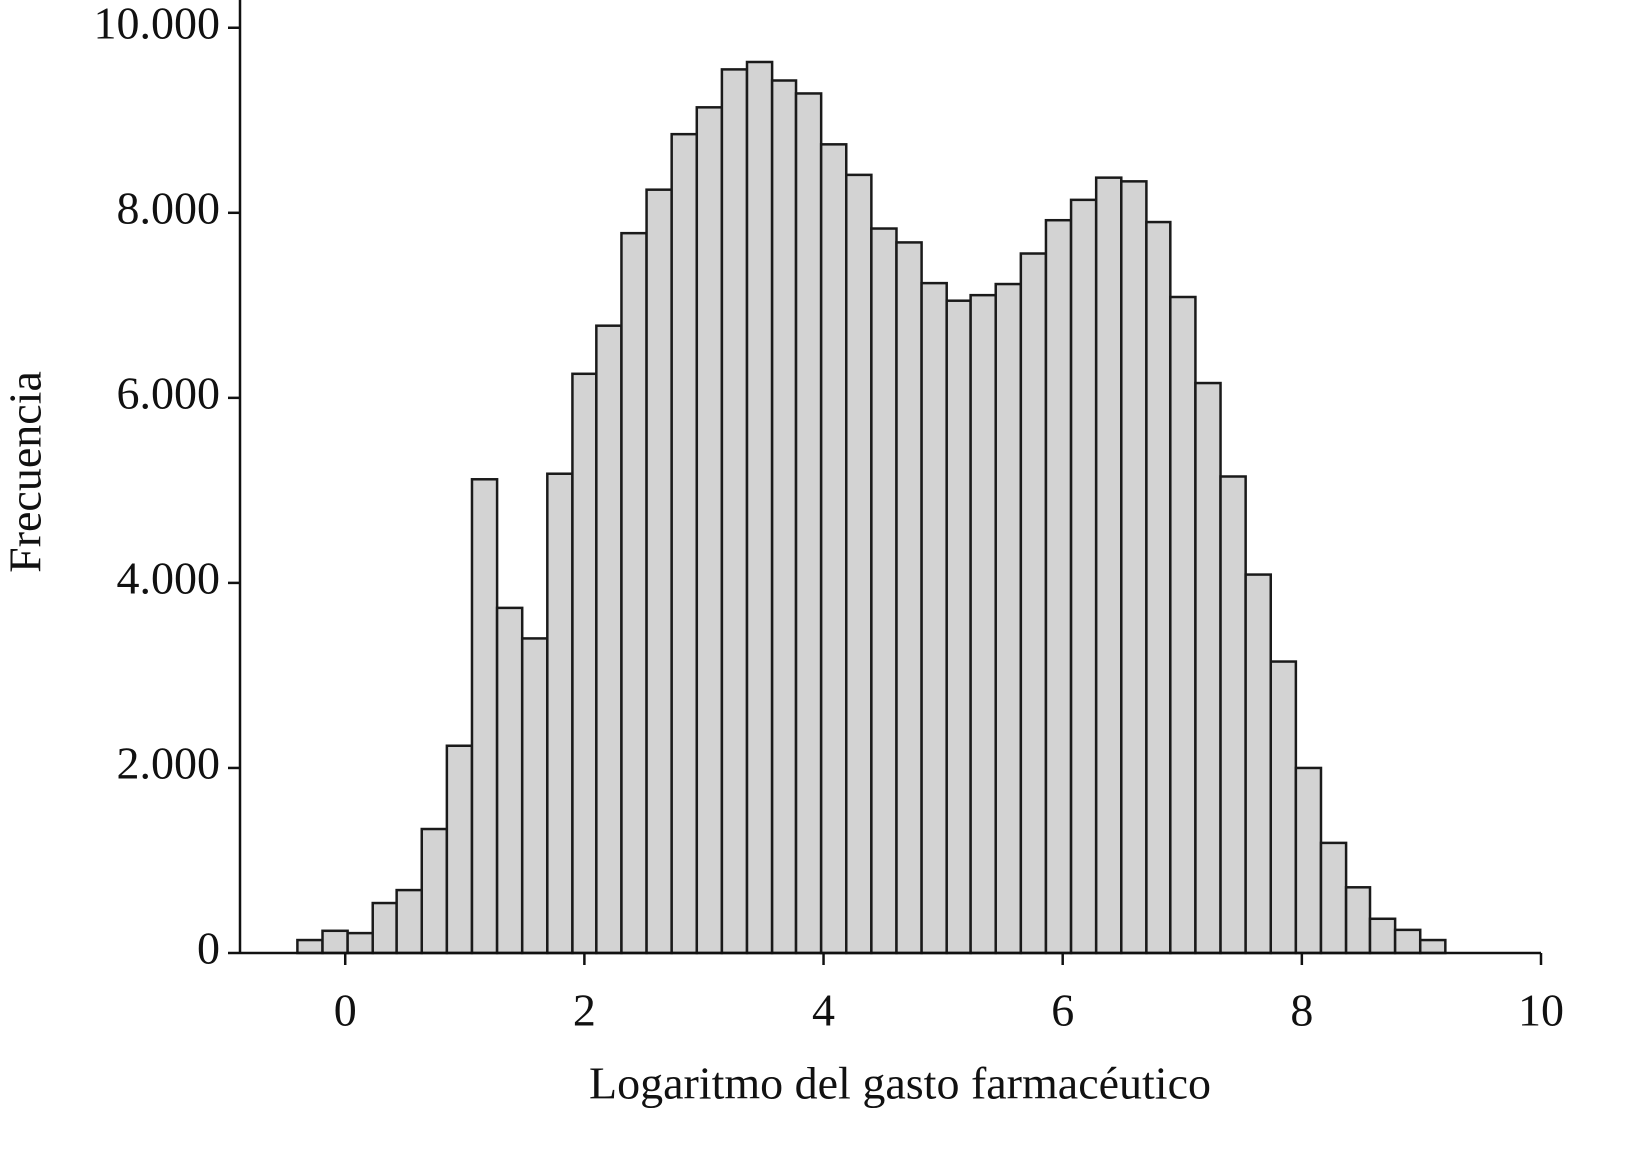 The width and height of the screenshot is (1633, 1163). What do you see at coordinates (345, 1010) in the screenshot?
I see `x-tick-label: 0` at bounding box center [345, 1010].